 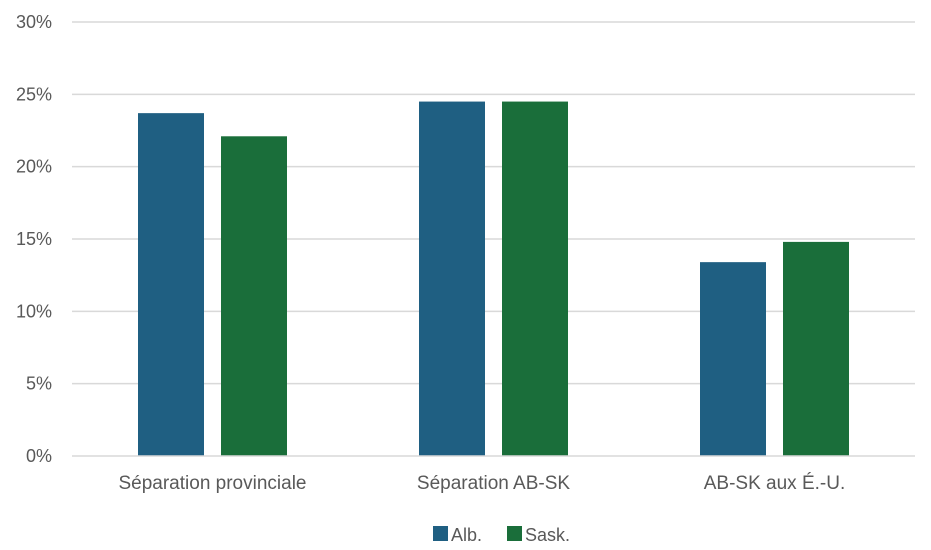 I want to click on legend-label: Alb., so click(x=466, y=535).